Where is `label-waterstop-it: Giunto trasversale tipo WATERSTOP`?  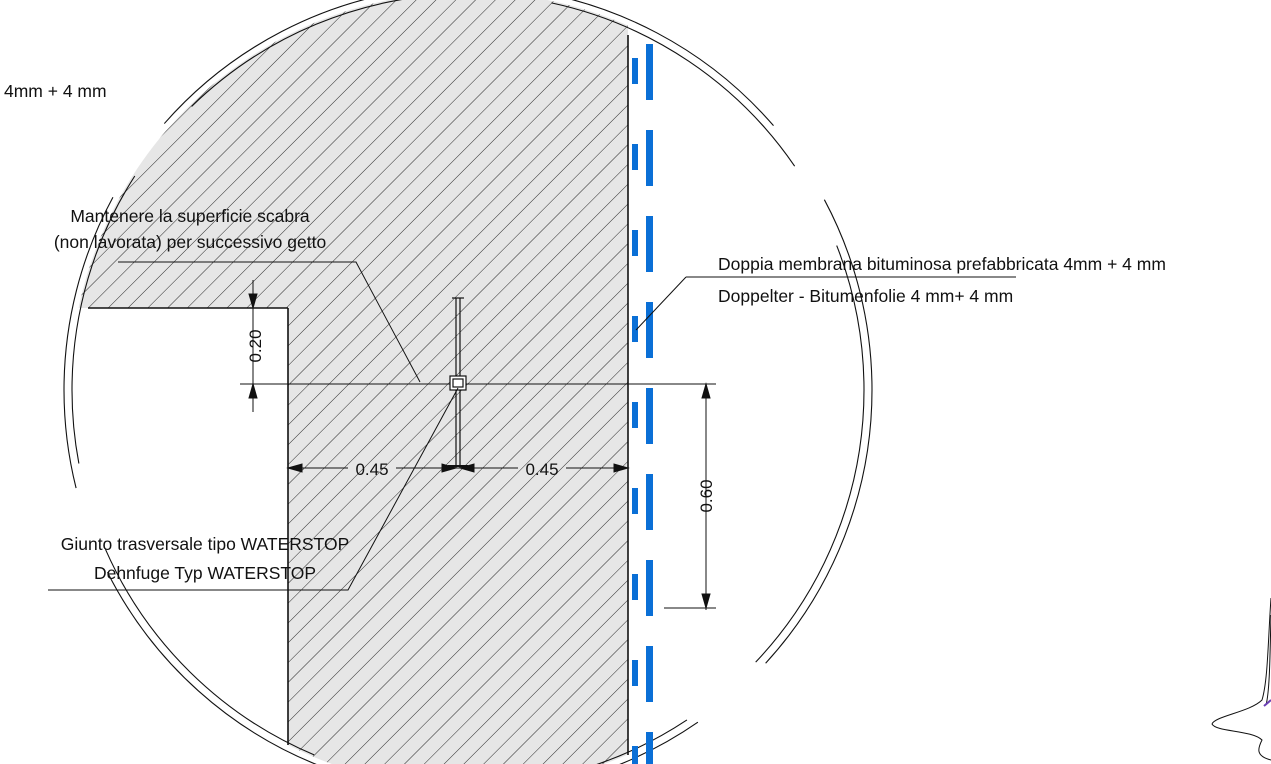
label-waterstop-it: Giunto trasversale tipo WATERSTOP is located at coordinates (205, 544).